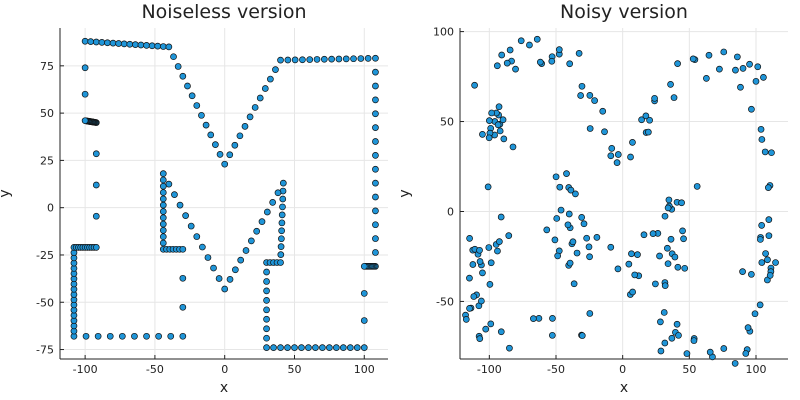  I want to click on y-tick-label: 100, so click(443, 32).